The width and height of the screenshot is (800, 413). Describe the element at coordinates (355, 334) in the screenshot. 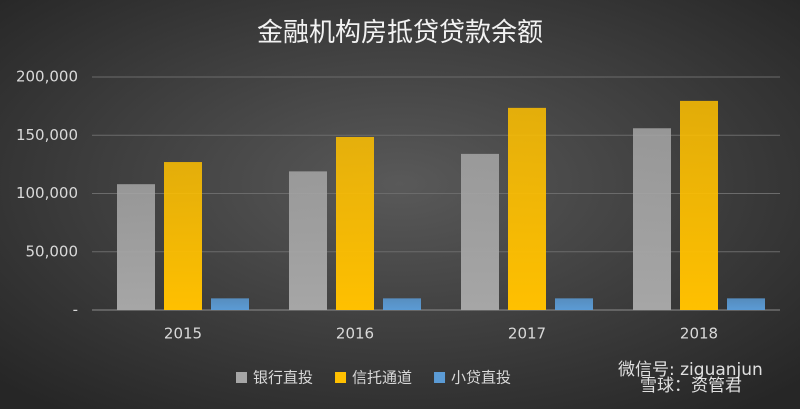

I see `x-tick-label: 2016` at that location.